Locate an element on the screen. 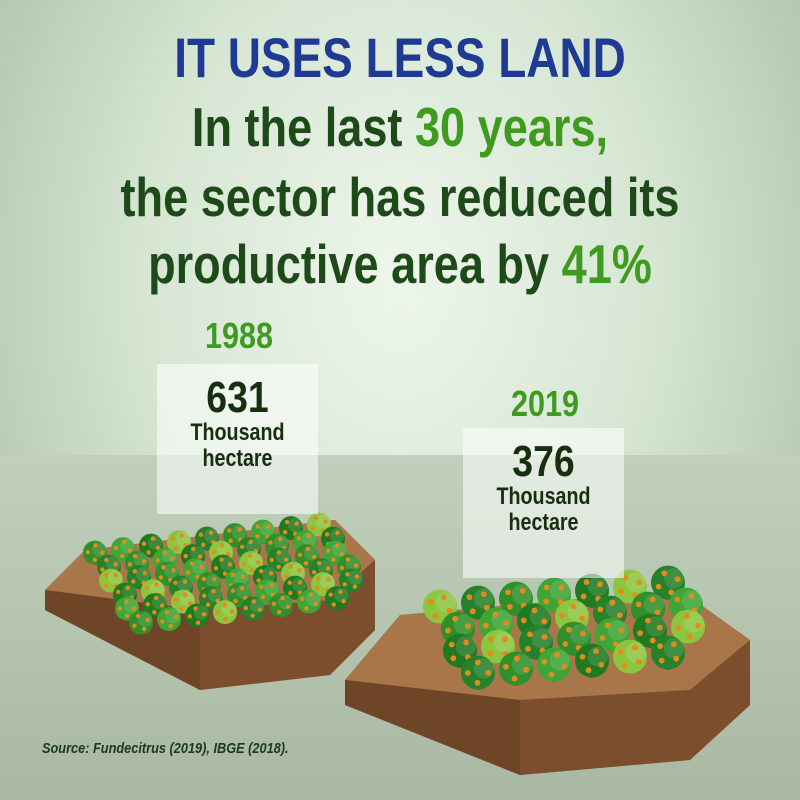  trees-1988 is located at coordinates (223, 573).